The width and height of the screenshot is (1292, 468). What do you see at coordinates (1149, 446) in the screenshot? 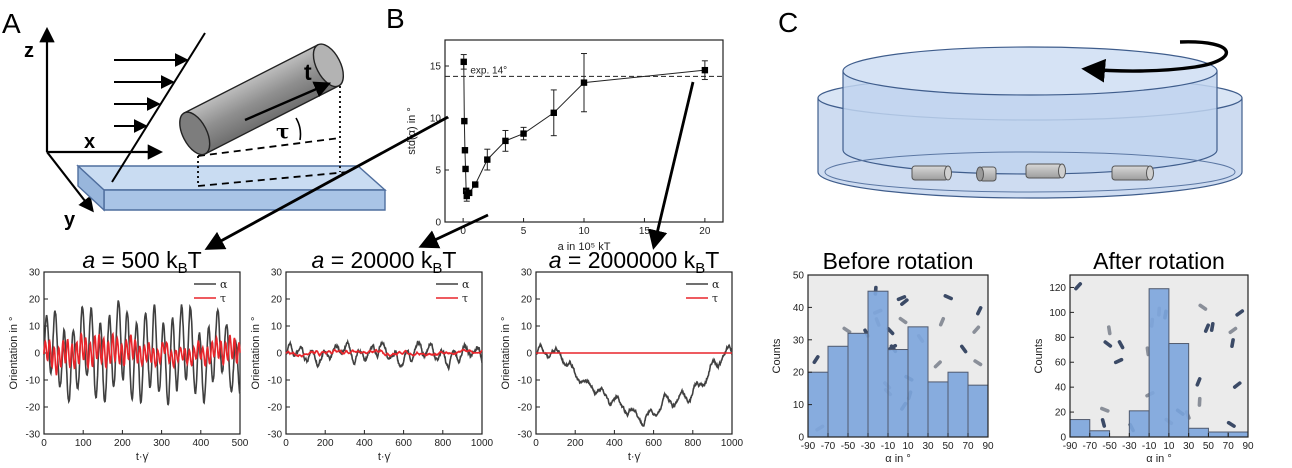
I see `x-tick-label: -10` at bounding box center [1149, 446].